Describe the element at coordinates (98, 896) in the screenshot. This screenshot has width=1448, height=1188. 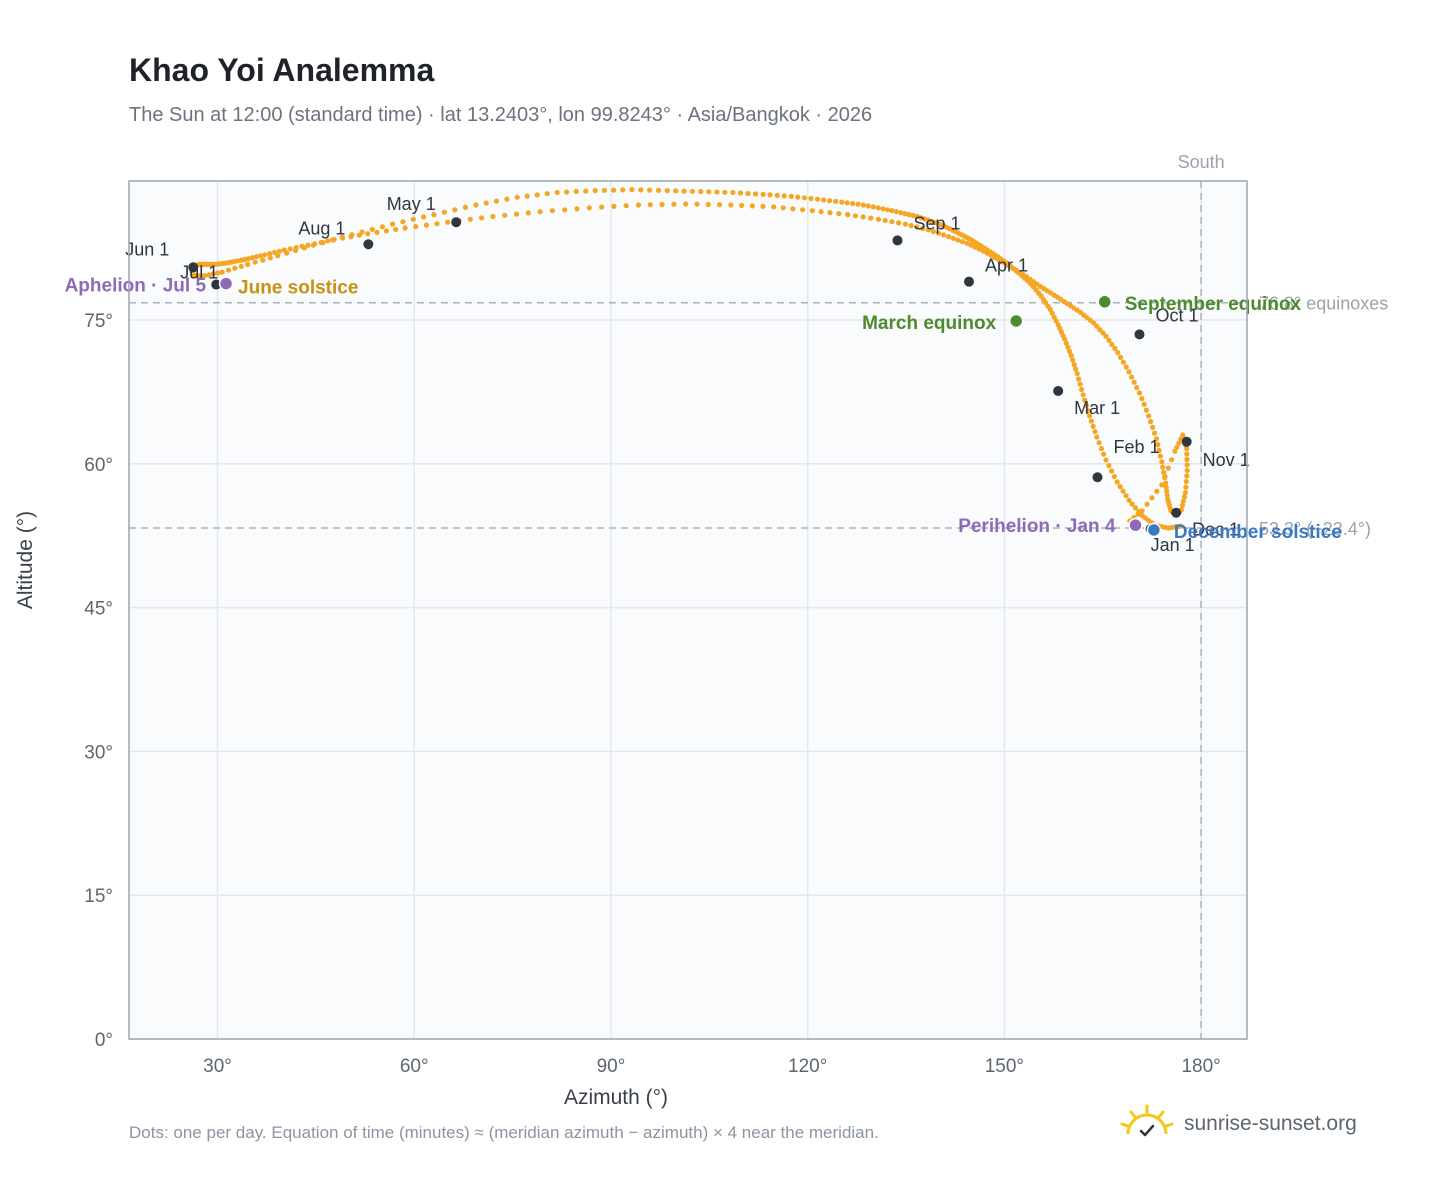
I see `y-tick-label: 15°` at that location.